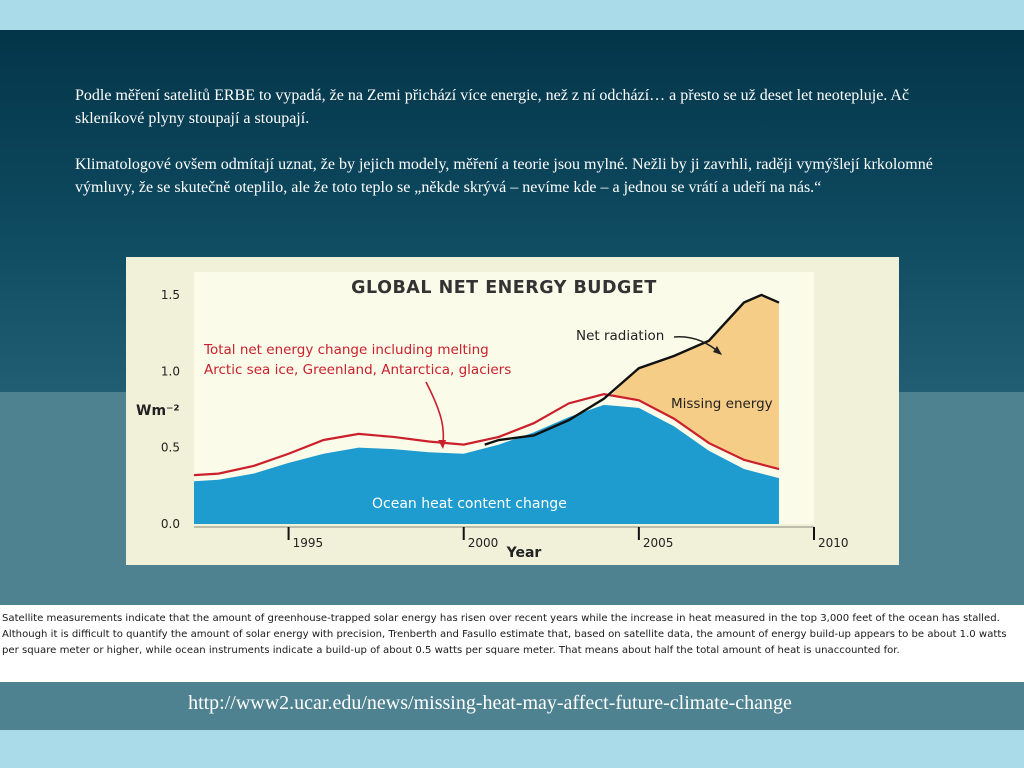 The height and width of the screenshot is (768, 1024). What do you see at coordinates (158, 411) in the screenshot?
I see `y-axis-label: Wm⁻²` at bounding box center [158, 411].